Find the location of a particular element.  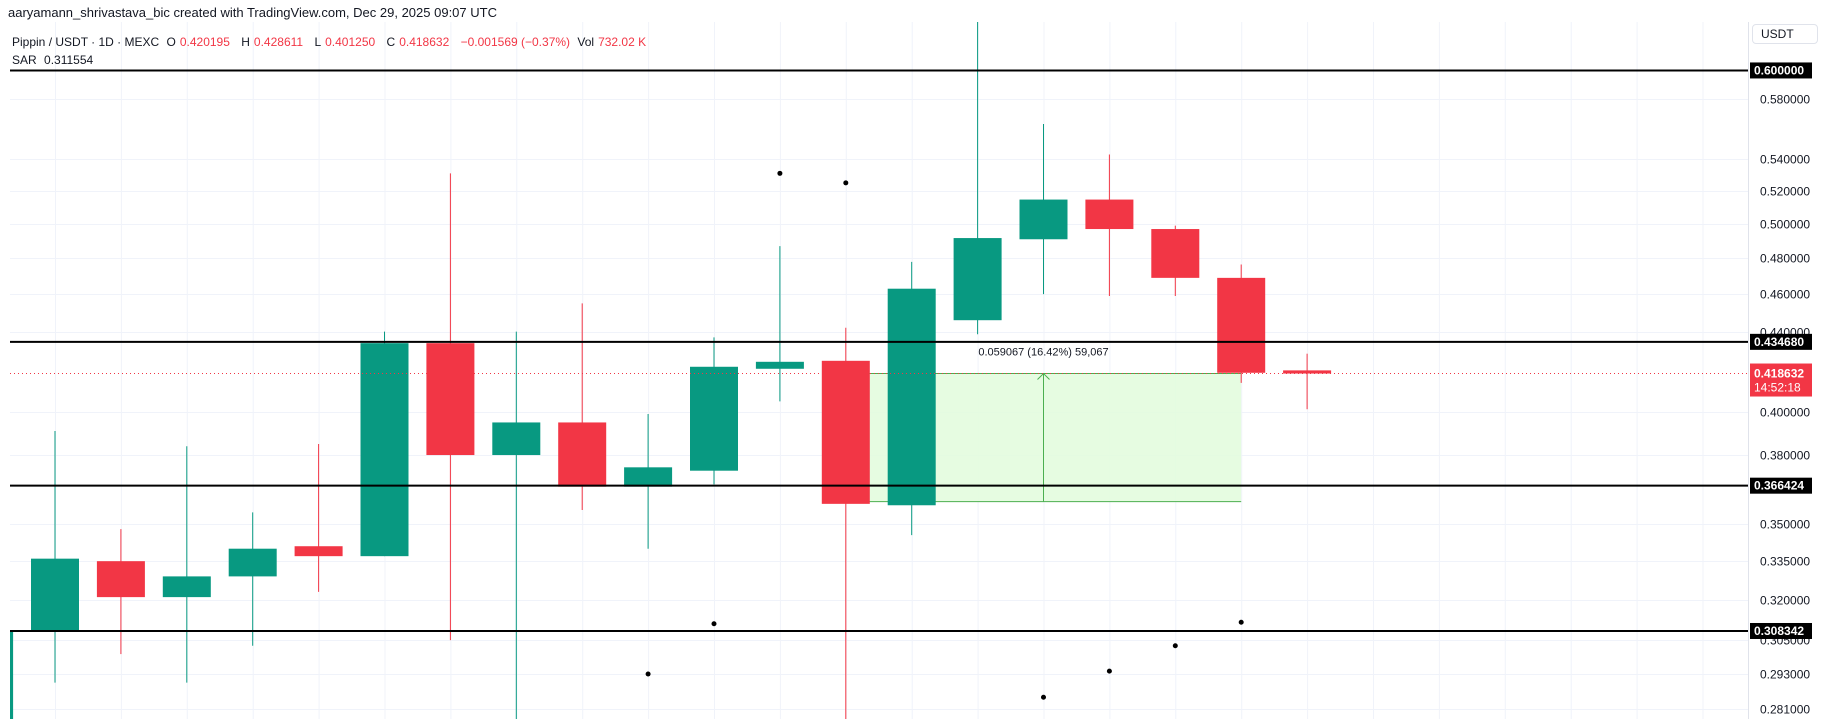

bar-countdown-label: 14:52:18 is located at coordinates (1777, 388).